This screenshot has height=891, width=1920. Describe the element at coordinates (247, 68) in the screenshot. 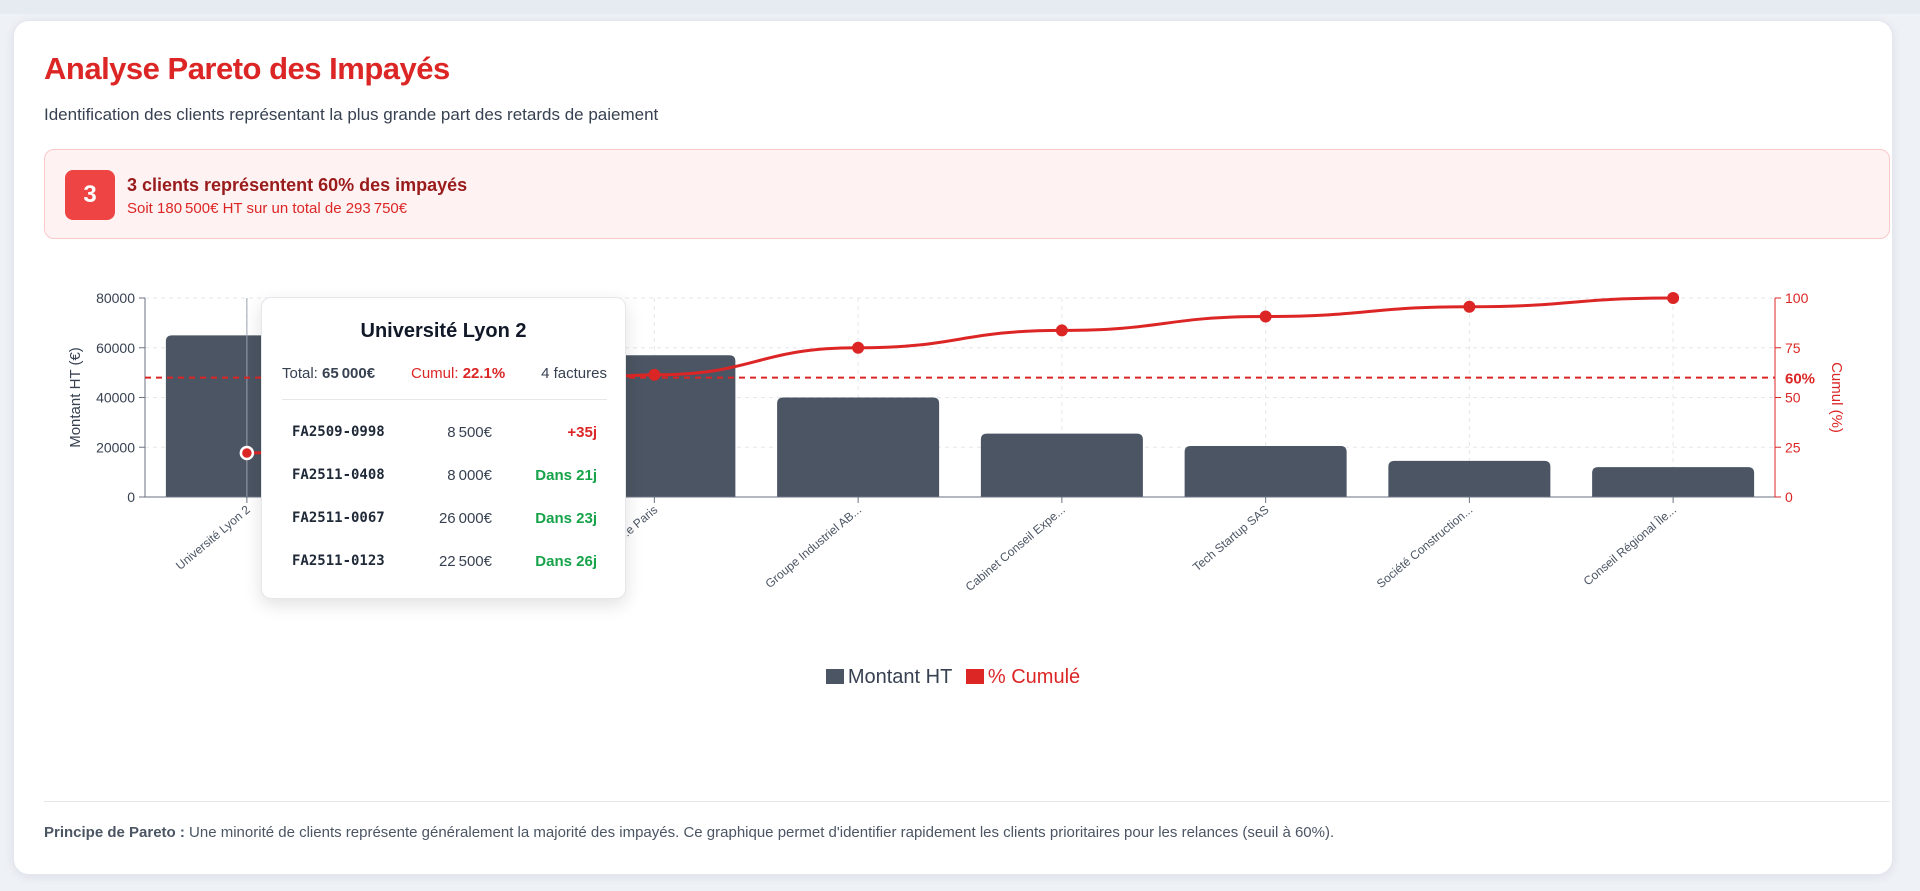

I see `page-title: Analyse Pareto des Impayés` at that location.